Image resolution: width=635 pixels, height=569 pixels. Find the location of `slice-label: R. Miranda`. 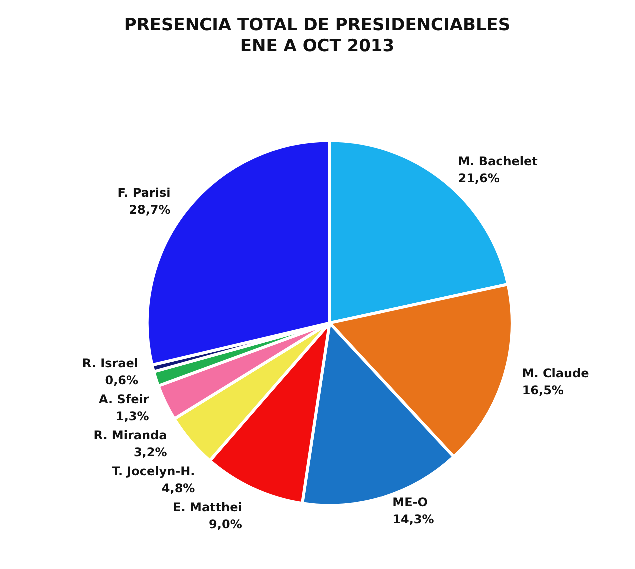

slice-label: R. Miranda is located at coordinates (131, 435).